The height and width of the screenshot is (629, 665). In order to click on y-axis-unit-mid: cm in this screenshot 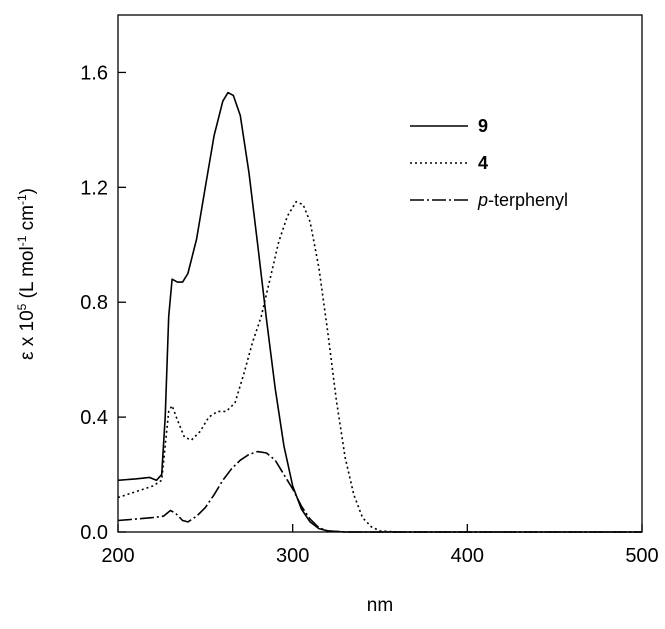, I will do `click(27, 220)`.